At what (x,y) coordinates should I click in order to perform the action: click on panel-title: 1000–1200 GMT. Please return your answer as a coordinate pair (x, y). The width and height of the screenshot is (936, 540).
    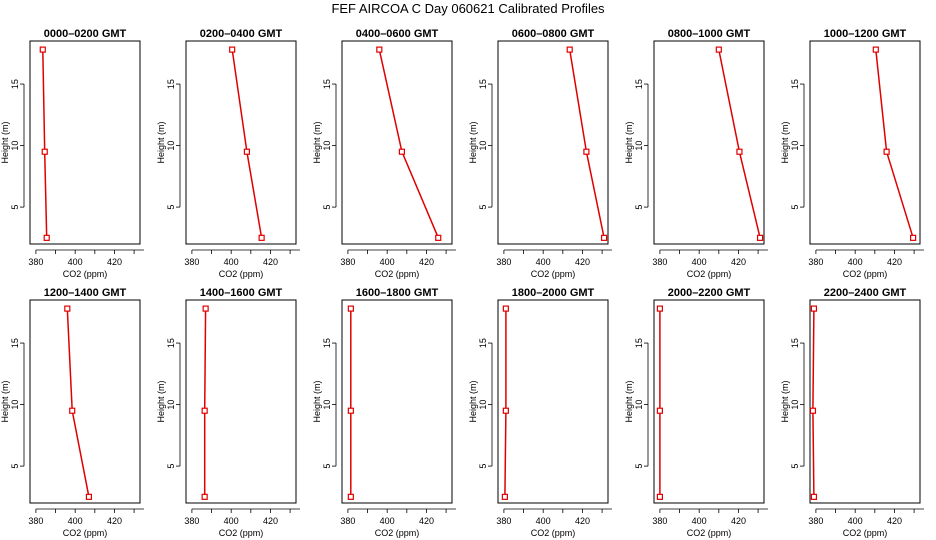
    Looking at the image, I should click on (865, 34).